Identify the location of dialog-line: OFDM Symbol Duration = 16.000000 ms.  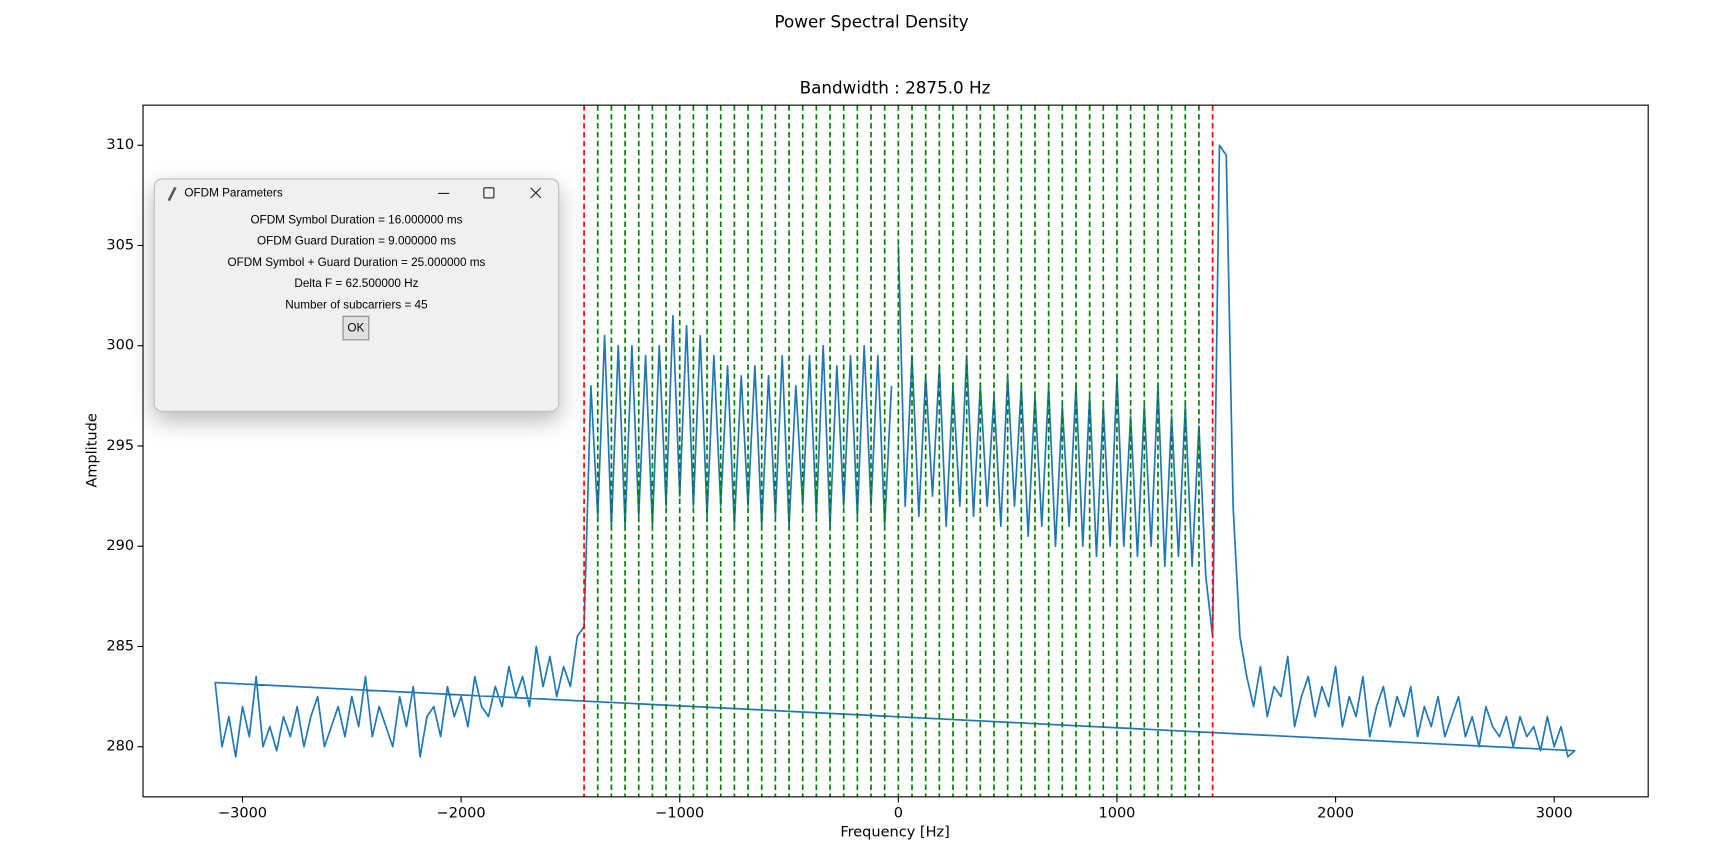
(356, 219).